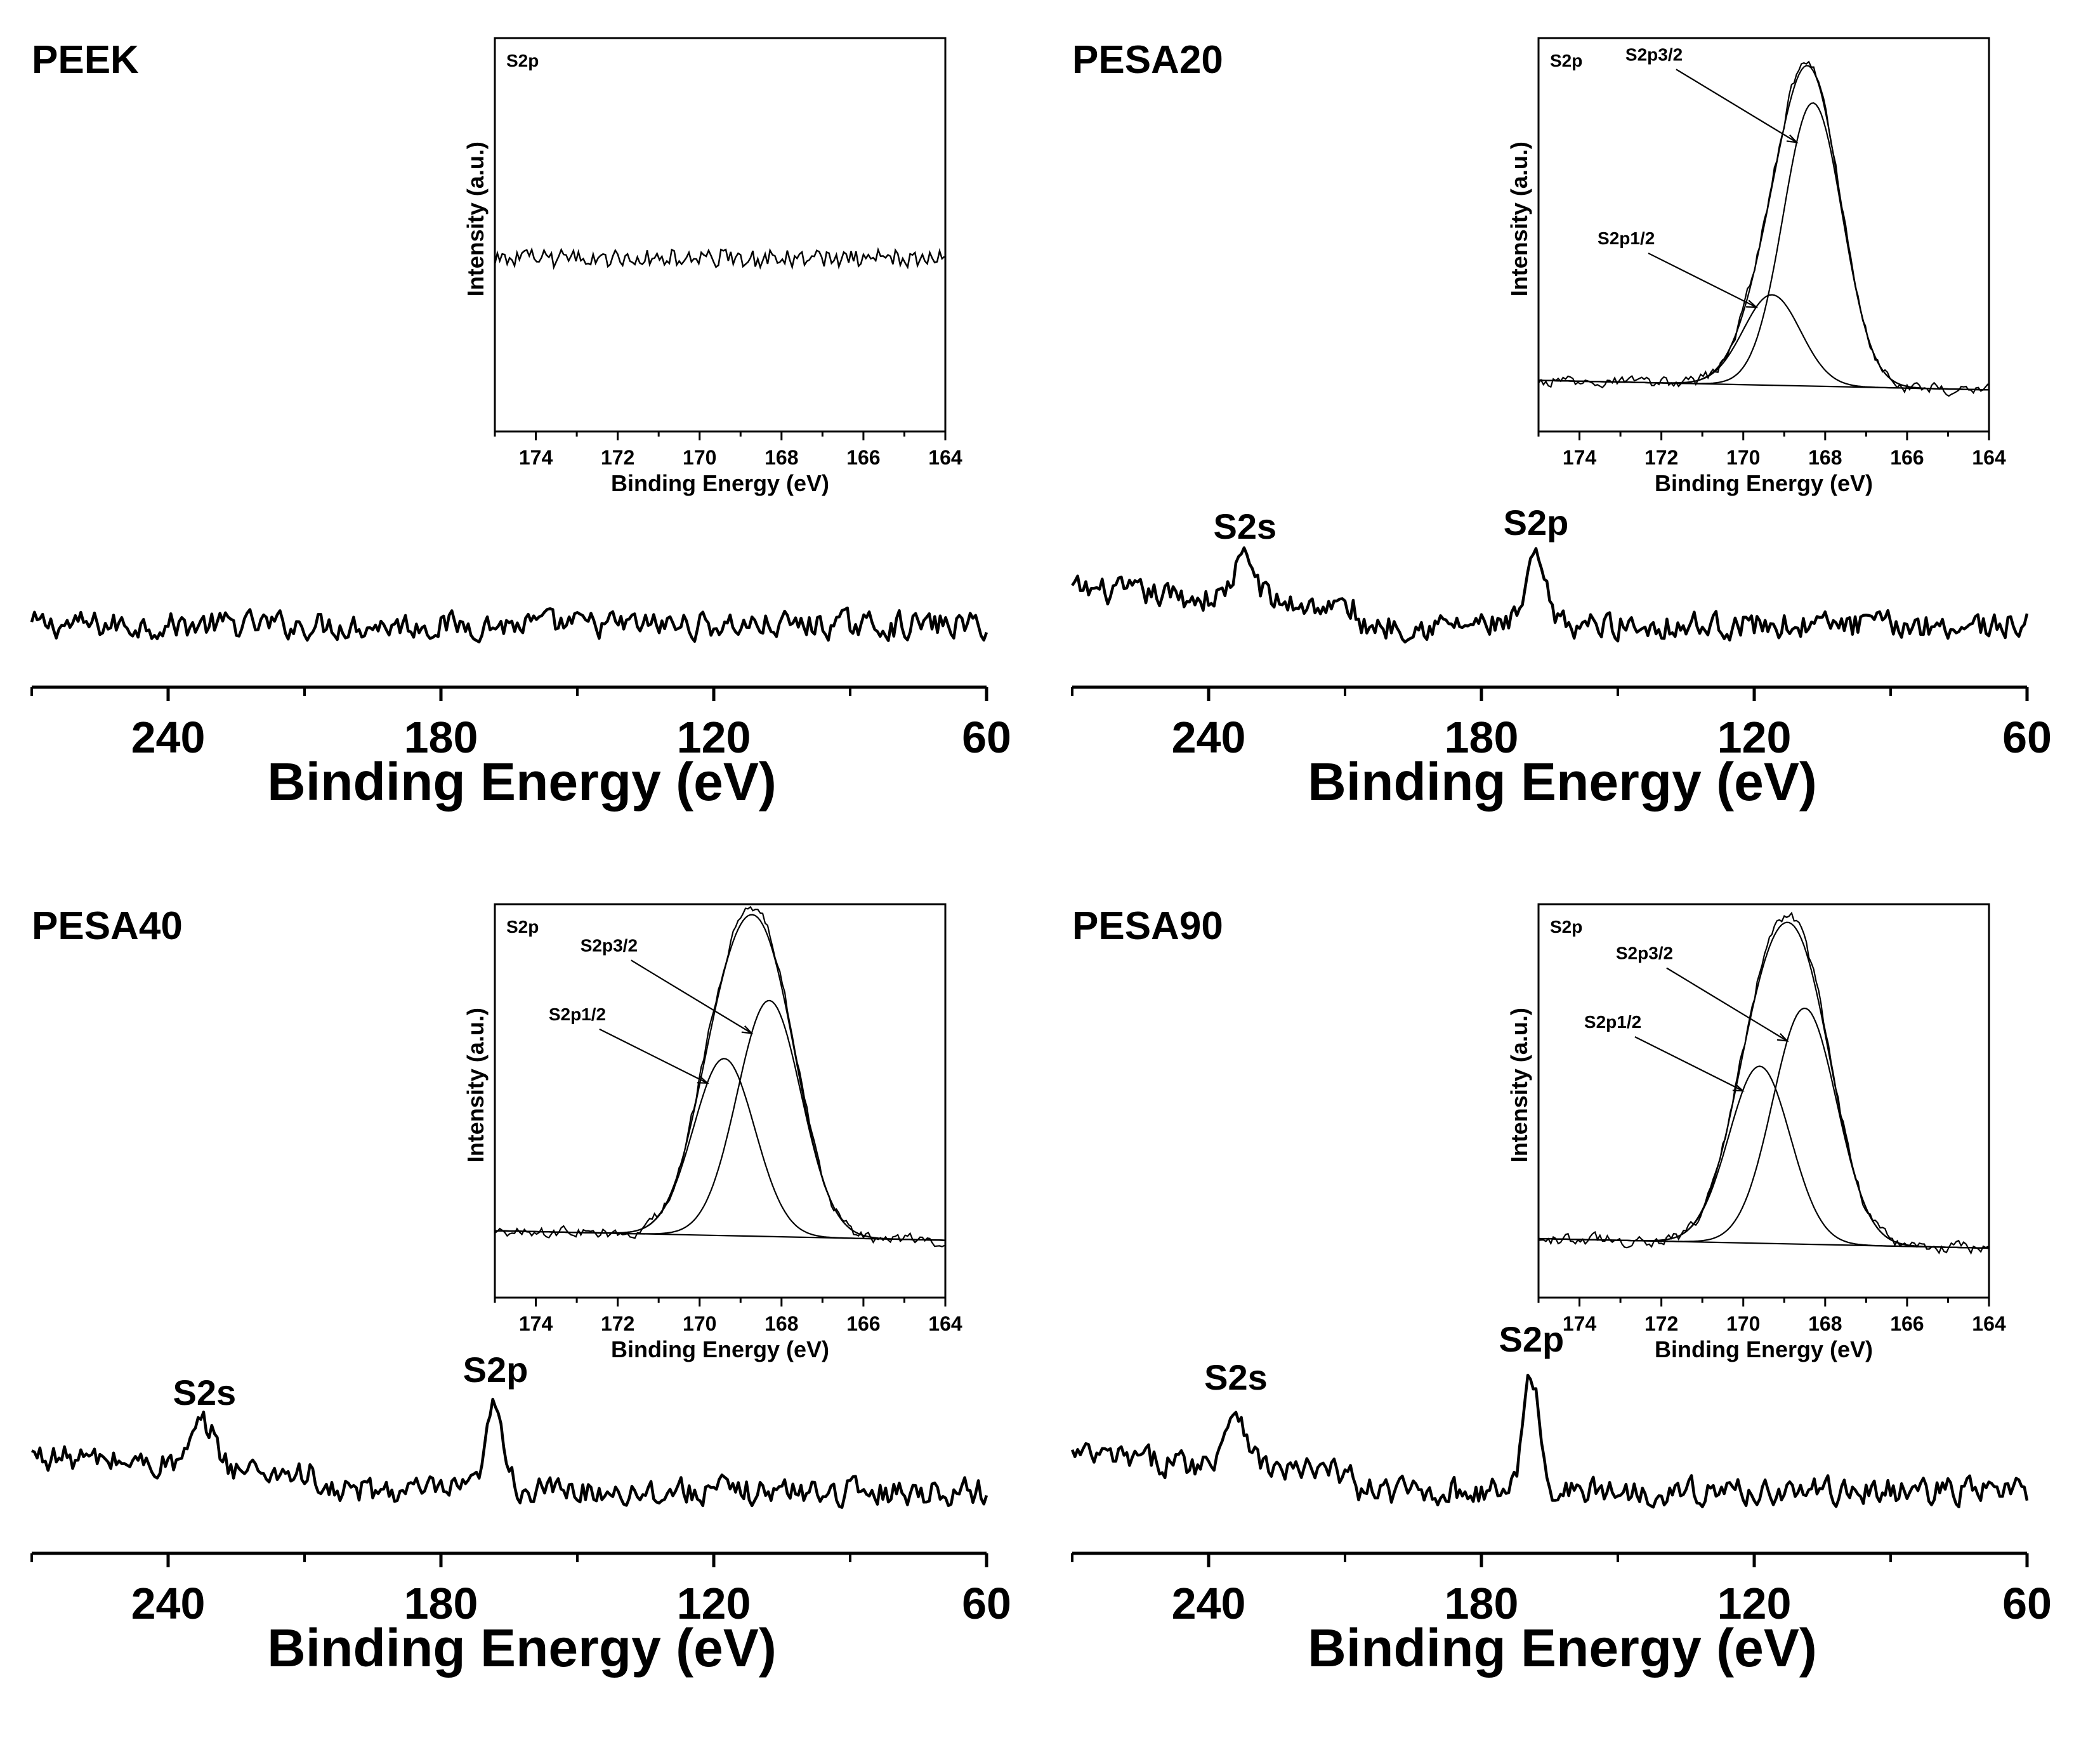 The height and width of the screenshot is (1764, 2074). Describe the element at coordinates (86, 60) in the screenshot. I see `panel-title: PEEK` at that location.